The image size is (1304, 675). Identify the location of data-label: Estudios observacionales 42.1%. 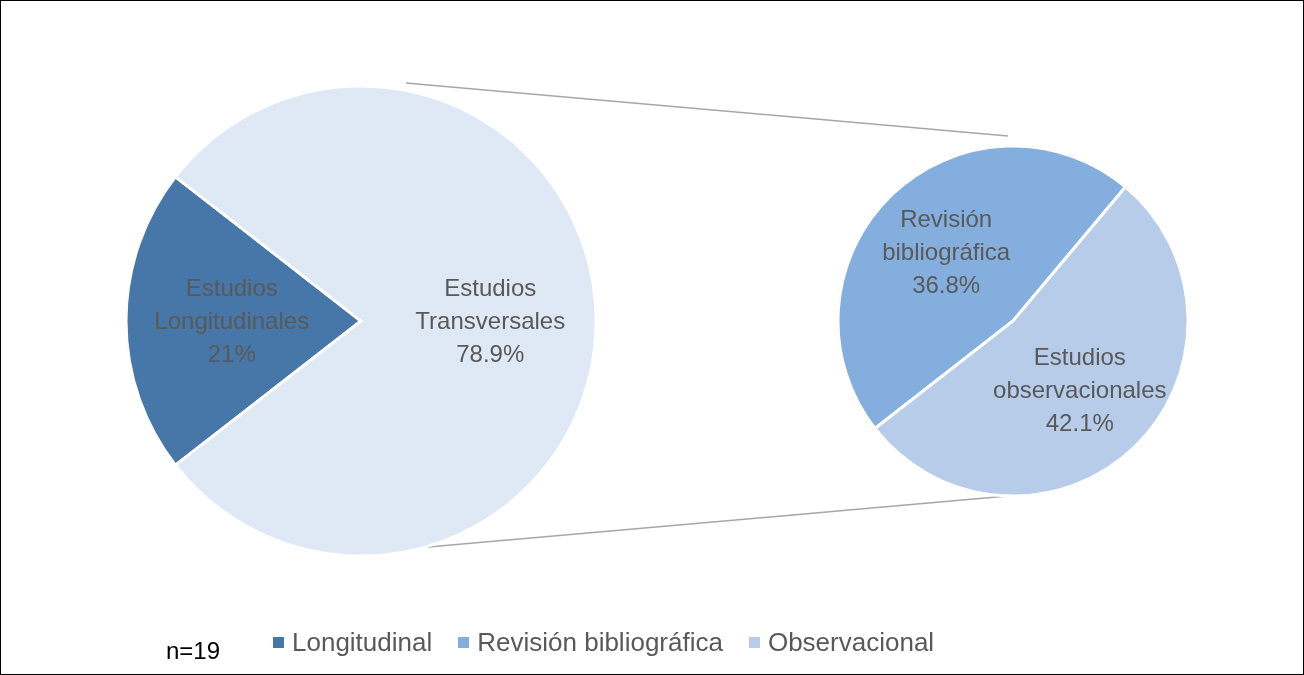
(1080, 390).